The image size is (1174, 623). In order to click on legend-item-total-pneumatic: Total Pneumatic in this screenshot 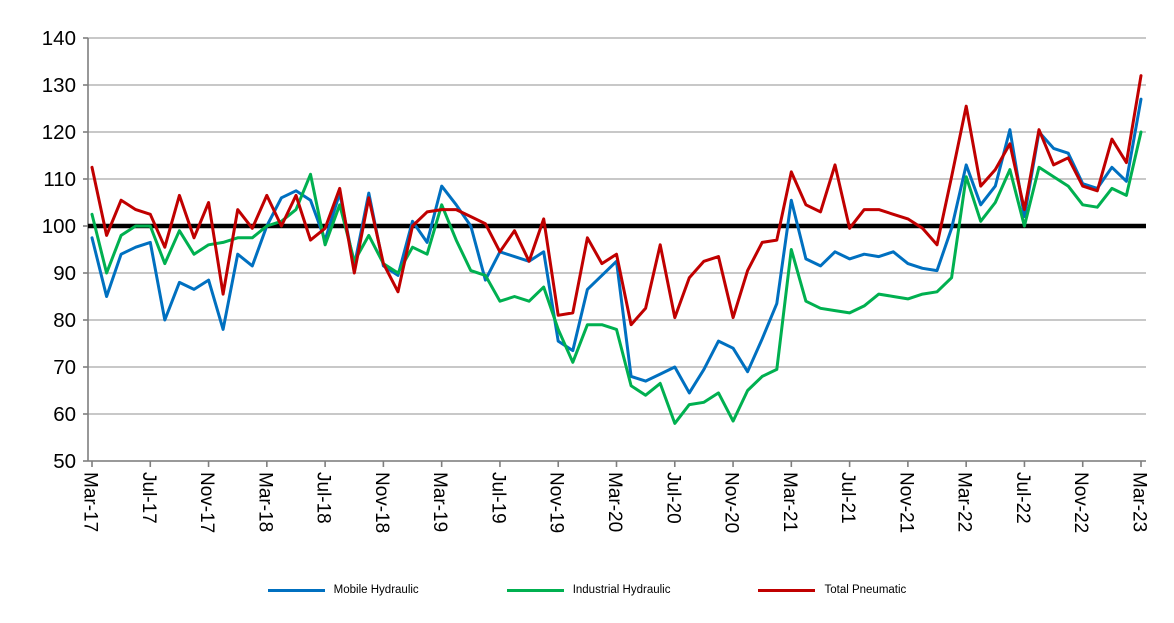, I will do `click(832, 590)`.